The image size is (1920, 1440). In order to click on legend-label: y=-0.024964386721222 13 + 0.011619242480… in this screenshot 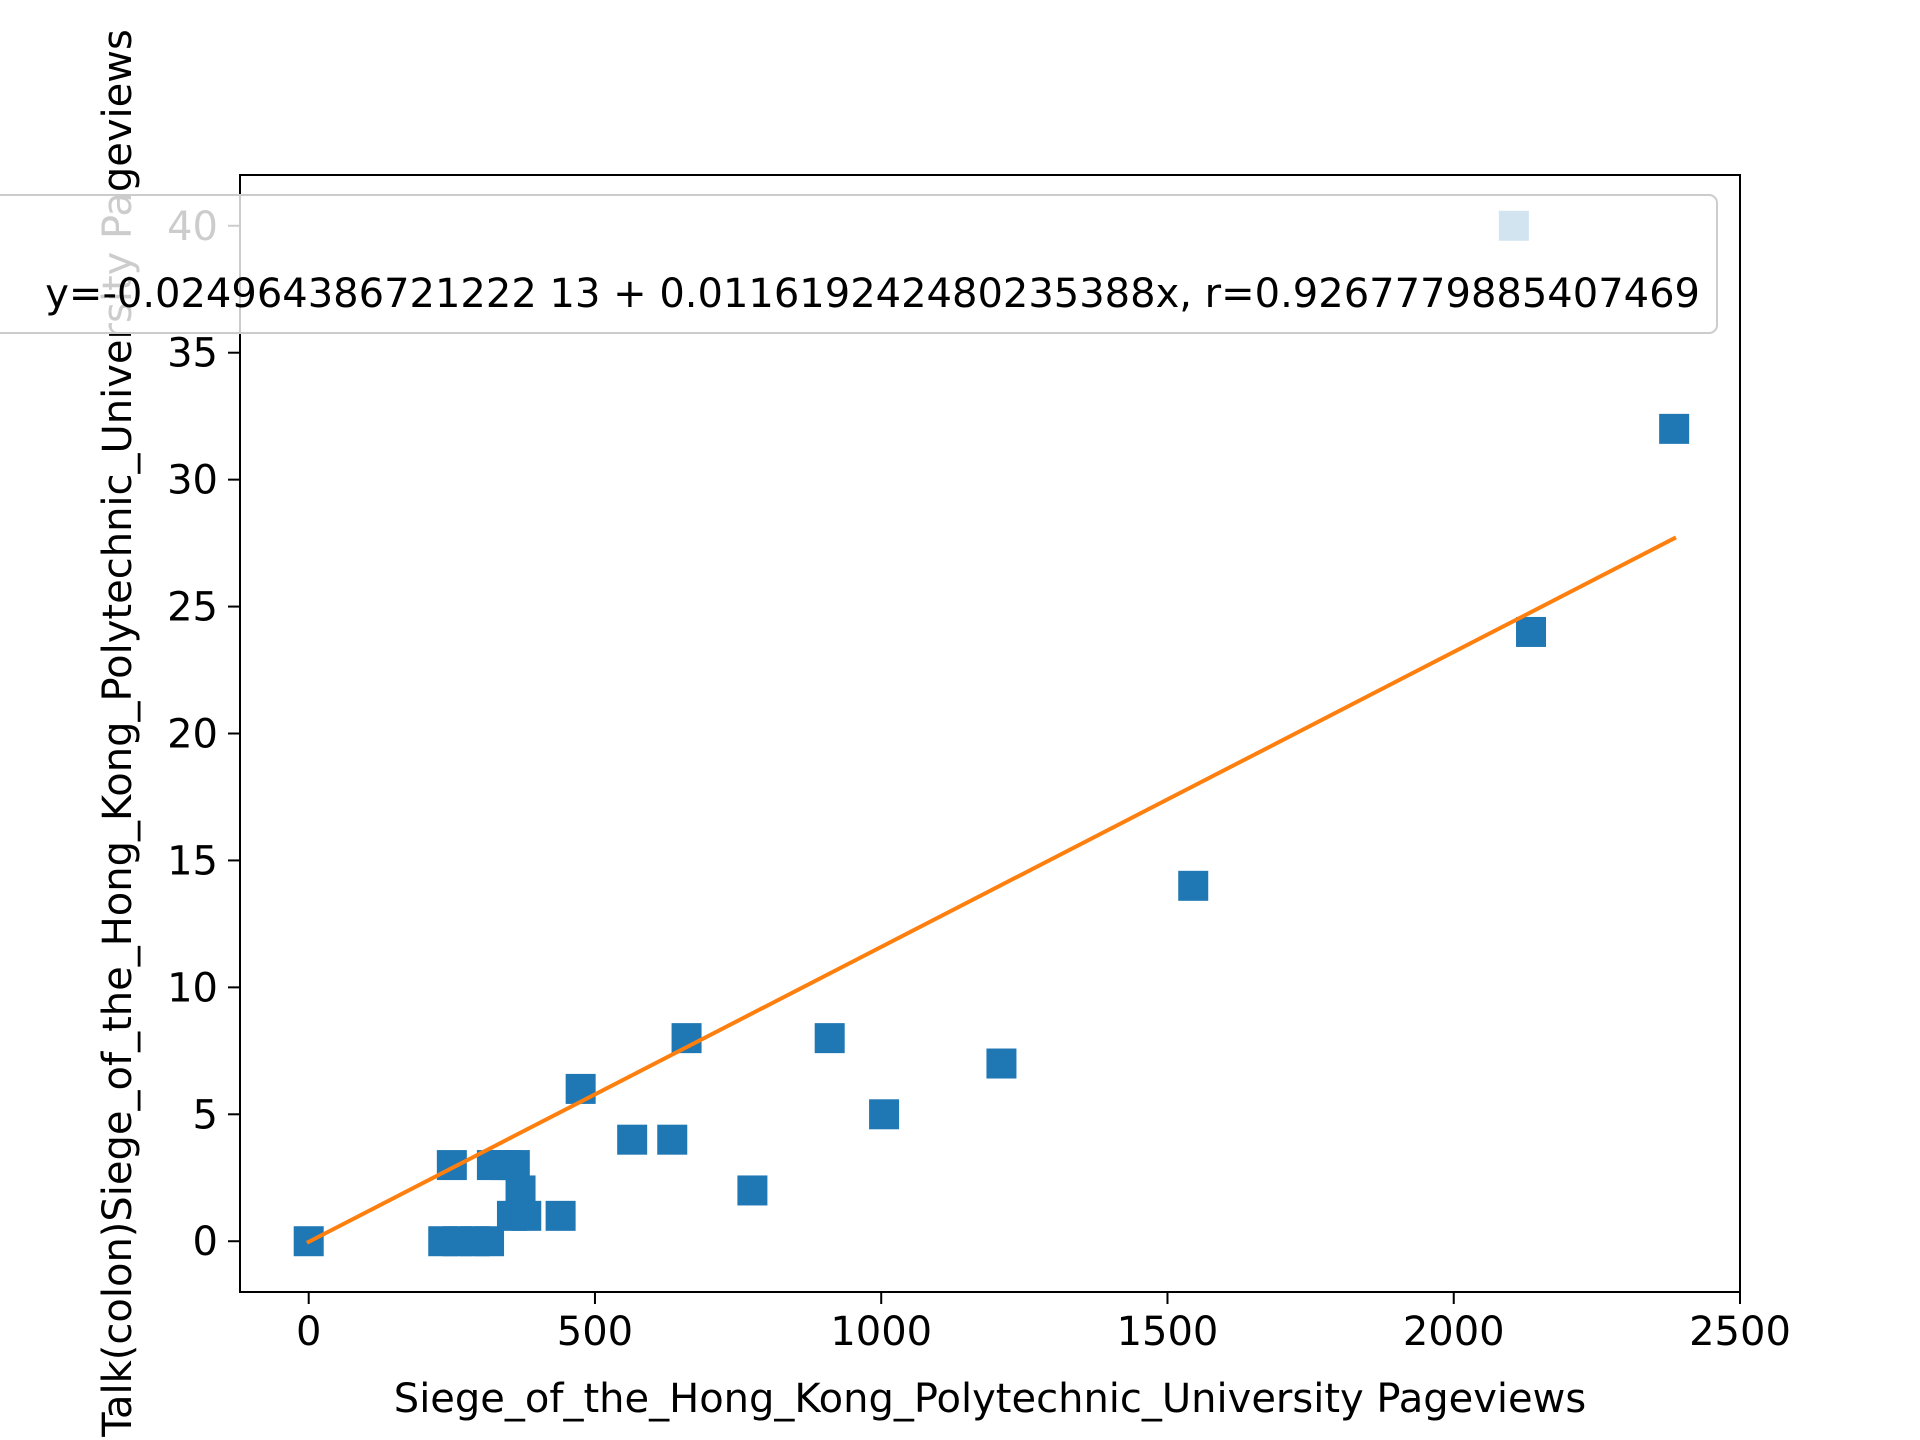, I will do `click(872, 294)`.